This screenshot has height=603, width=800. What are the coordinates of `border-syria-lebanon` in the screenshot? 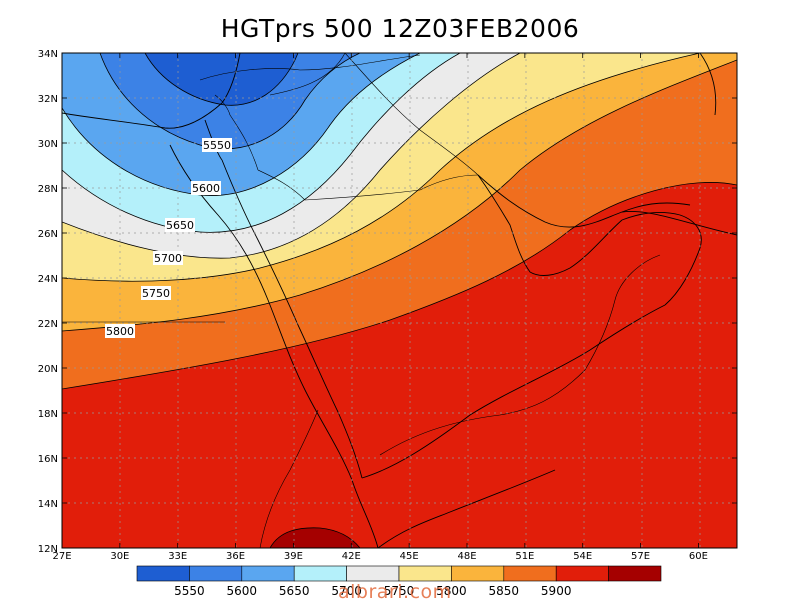 It's located at (222, 105).